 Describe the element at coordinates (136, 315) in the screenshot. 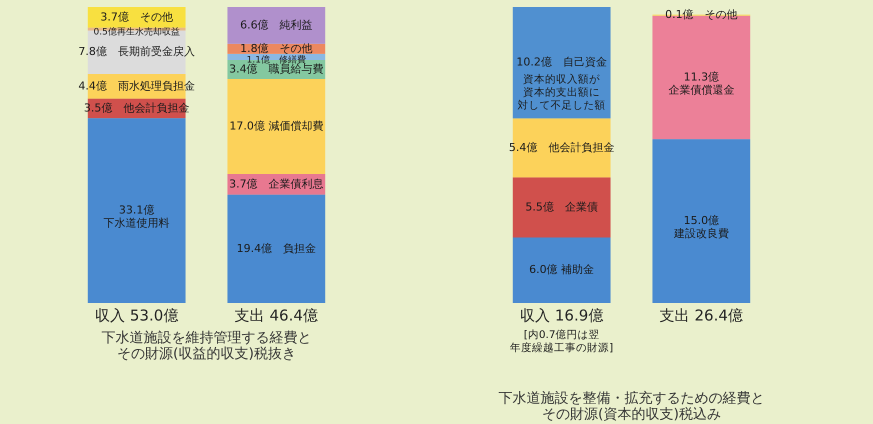

I see `x-tick-label: 収入 53.0億` at that location.